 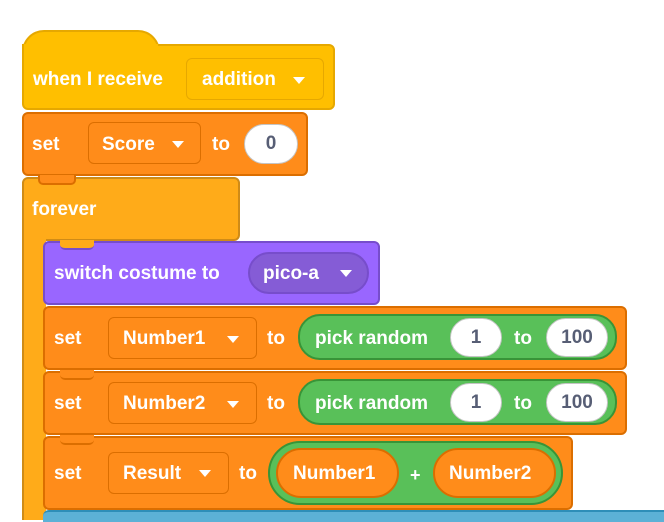 I want to click on when-i-receive-label: when I receive, so click(x=98, y=79).